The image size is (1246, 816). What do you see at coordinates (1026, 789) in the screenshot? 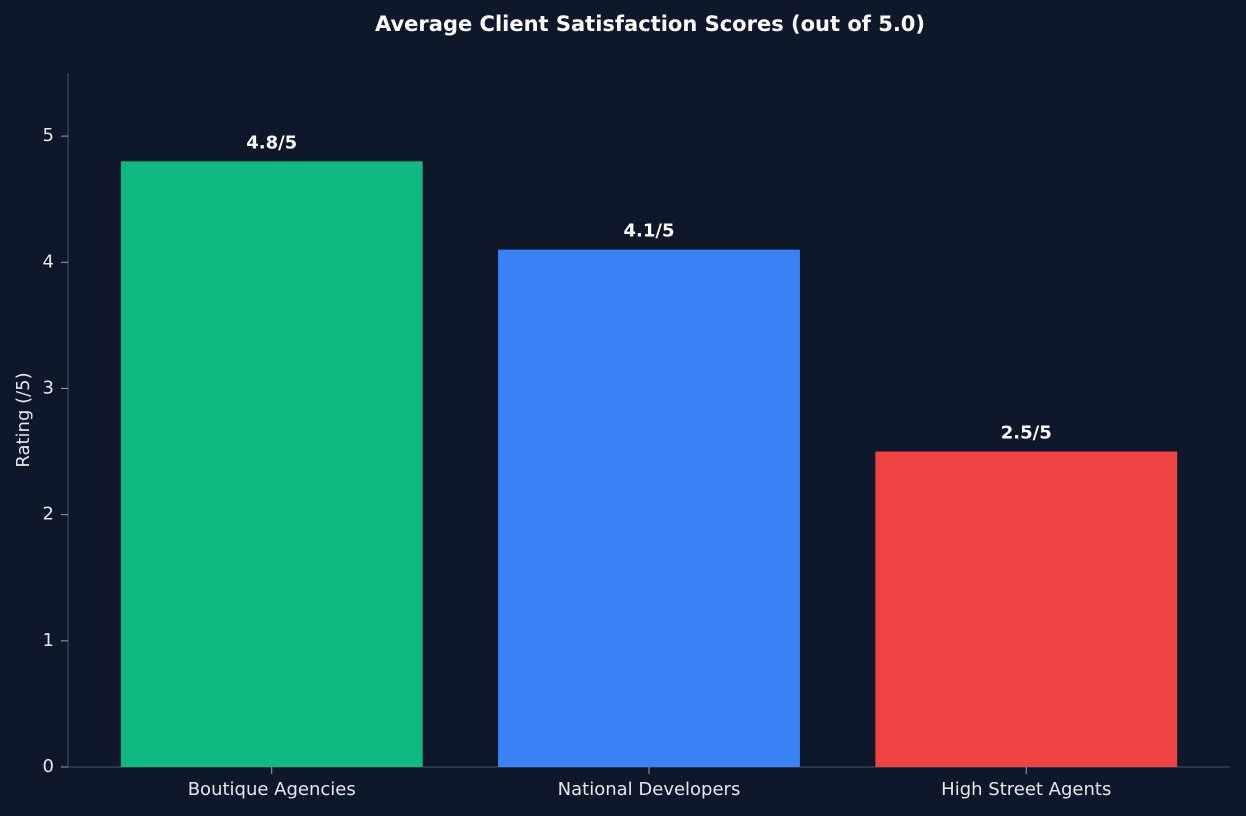
I see `x-tick-label: High Street Agents` at bounding box center [1026, 789].